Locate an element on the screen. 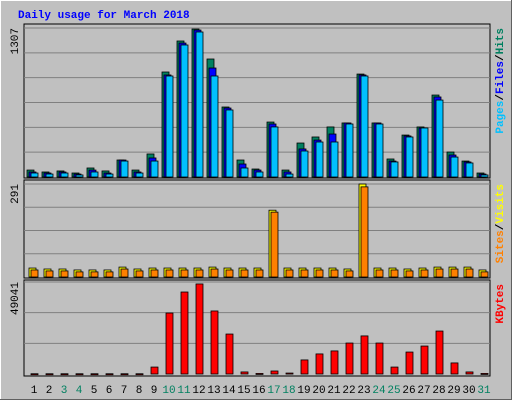 This screenshot has width=512, height=400. x-tick-label: 26 is located at coordinates (408, 391).